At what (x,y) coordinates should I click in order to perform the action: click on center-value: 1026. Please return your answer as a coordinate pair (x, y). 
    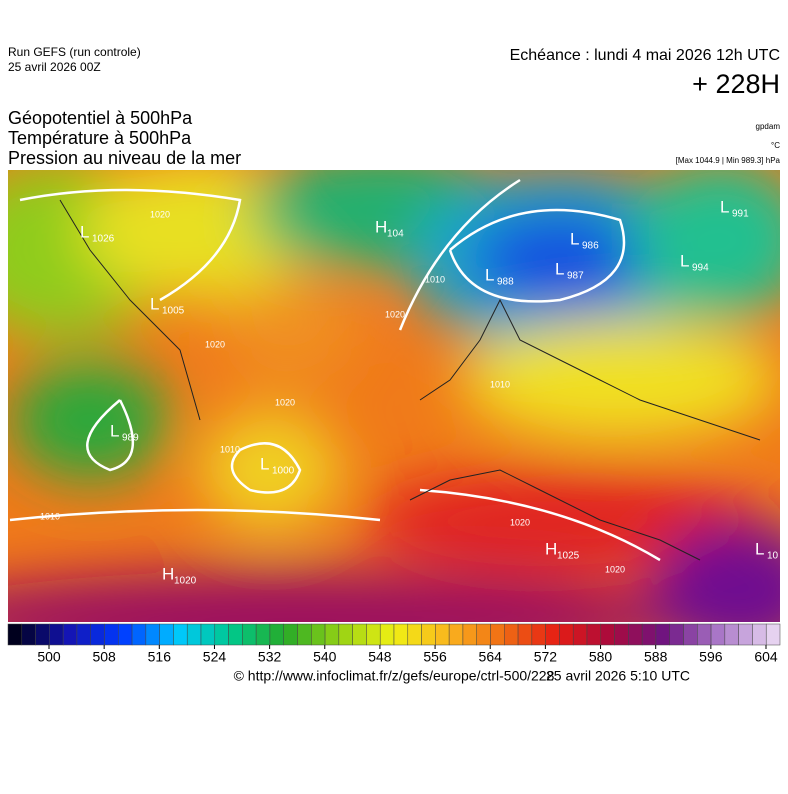
    Looking at the image, I should click on (103, 239).